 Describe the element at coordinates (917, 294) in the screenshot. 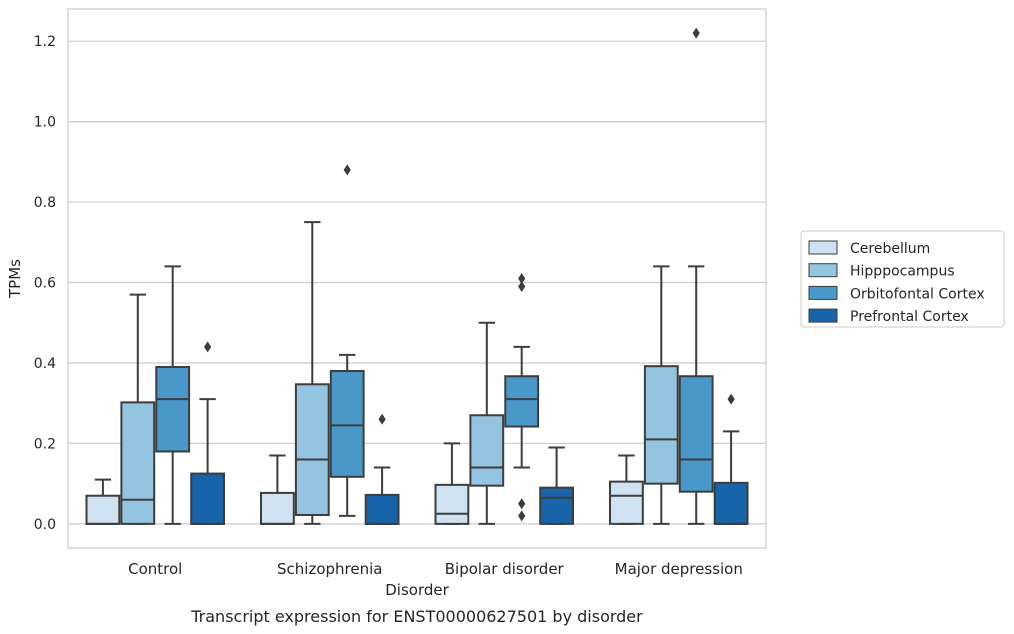

I see `legend-label: Orbitofontal Cortex` at that location.